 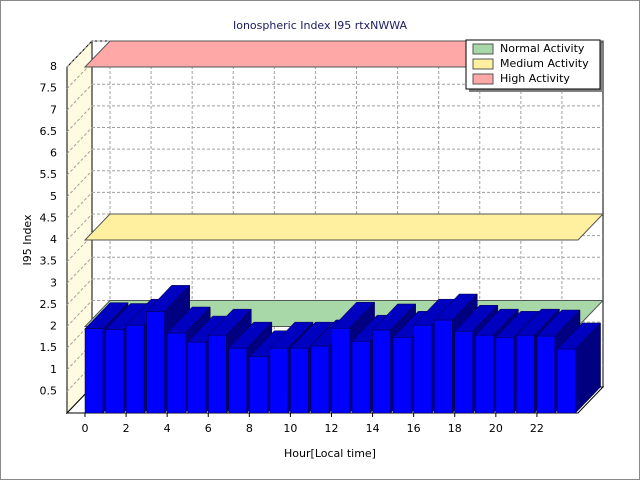 I want to click on x-tick-label: 4, so click(x=167, y=428).